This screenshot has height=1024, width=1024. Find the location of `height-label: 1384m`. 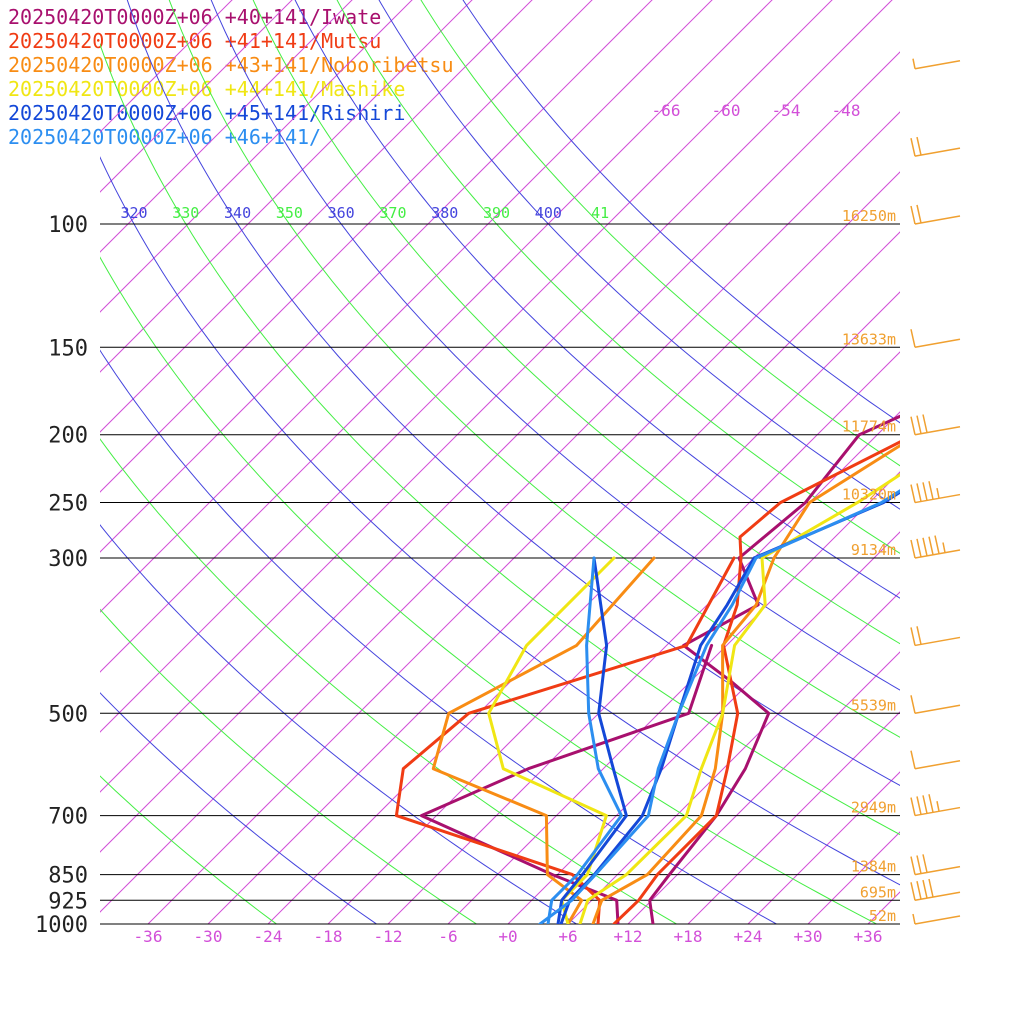

height-label: 1384m is located at coordinates (873, 867).